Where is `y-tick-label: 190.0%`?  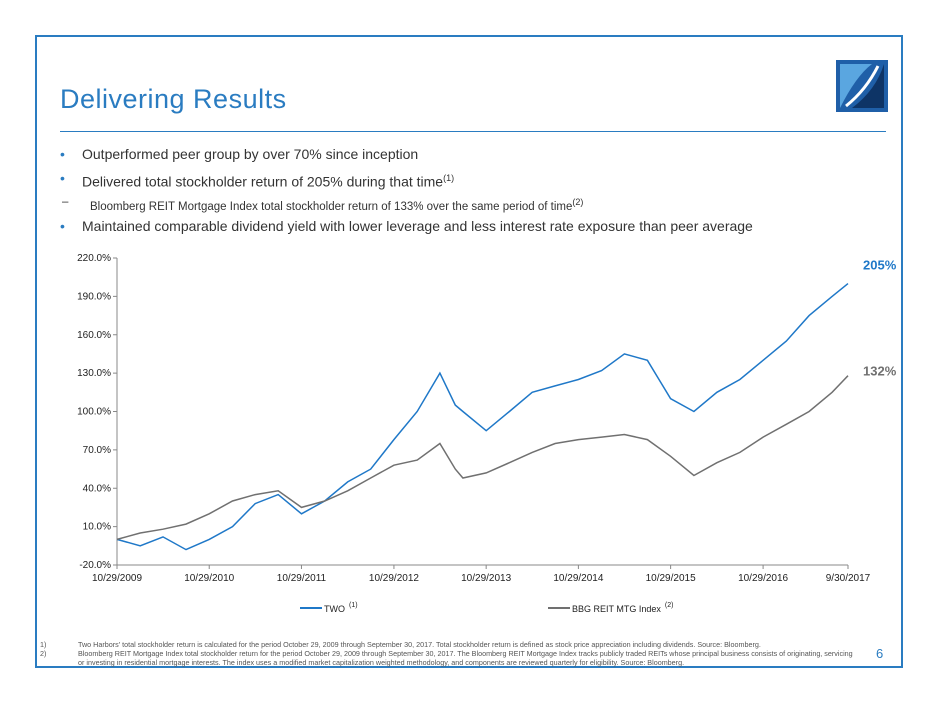
y-tick-label: 190.0% is located at coordinates (94, 296).